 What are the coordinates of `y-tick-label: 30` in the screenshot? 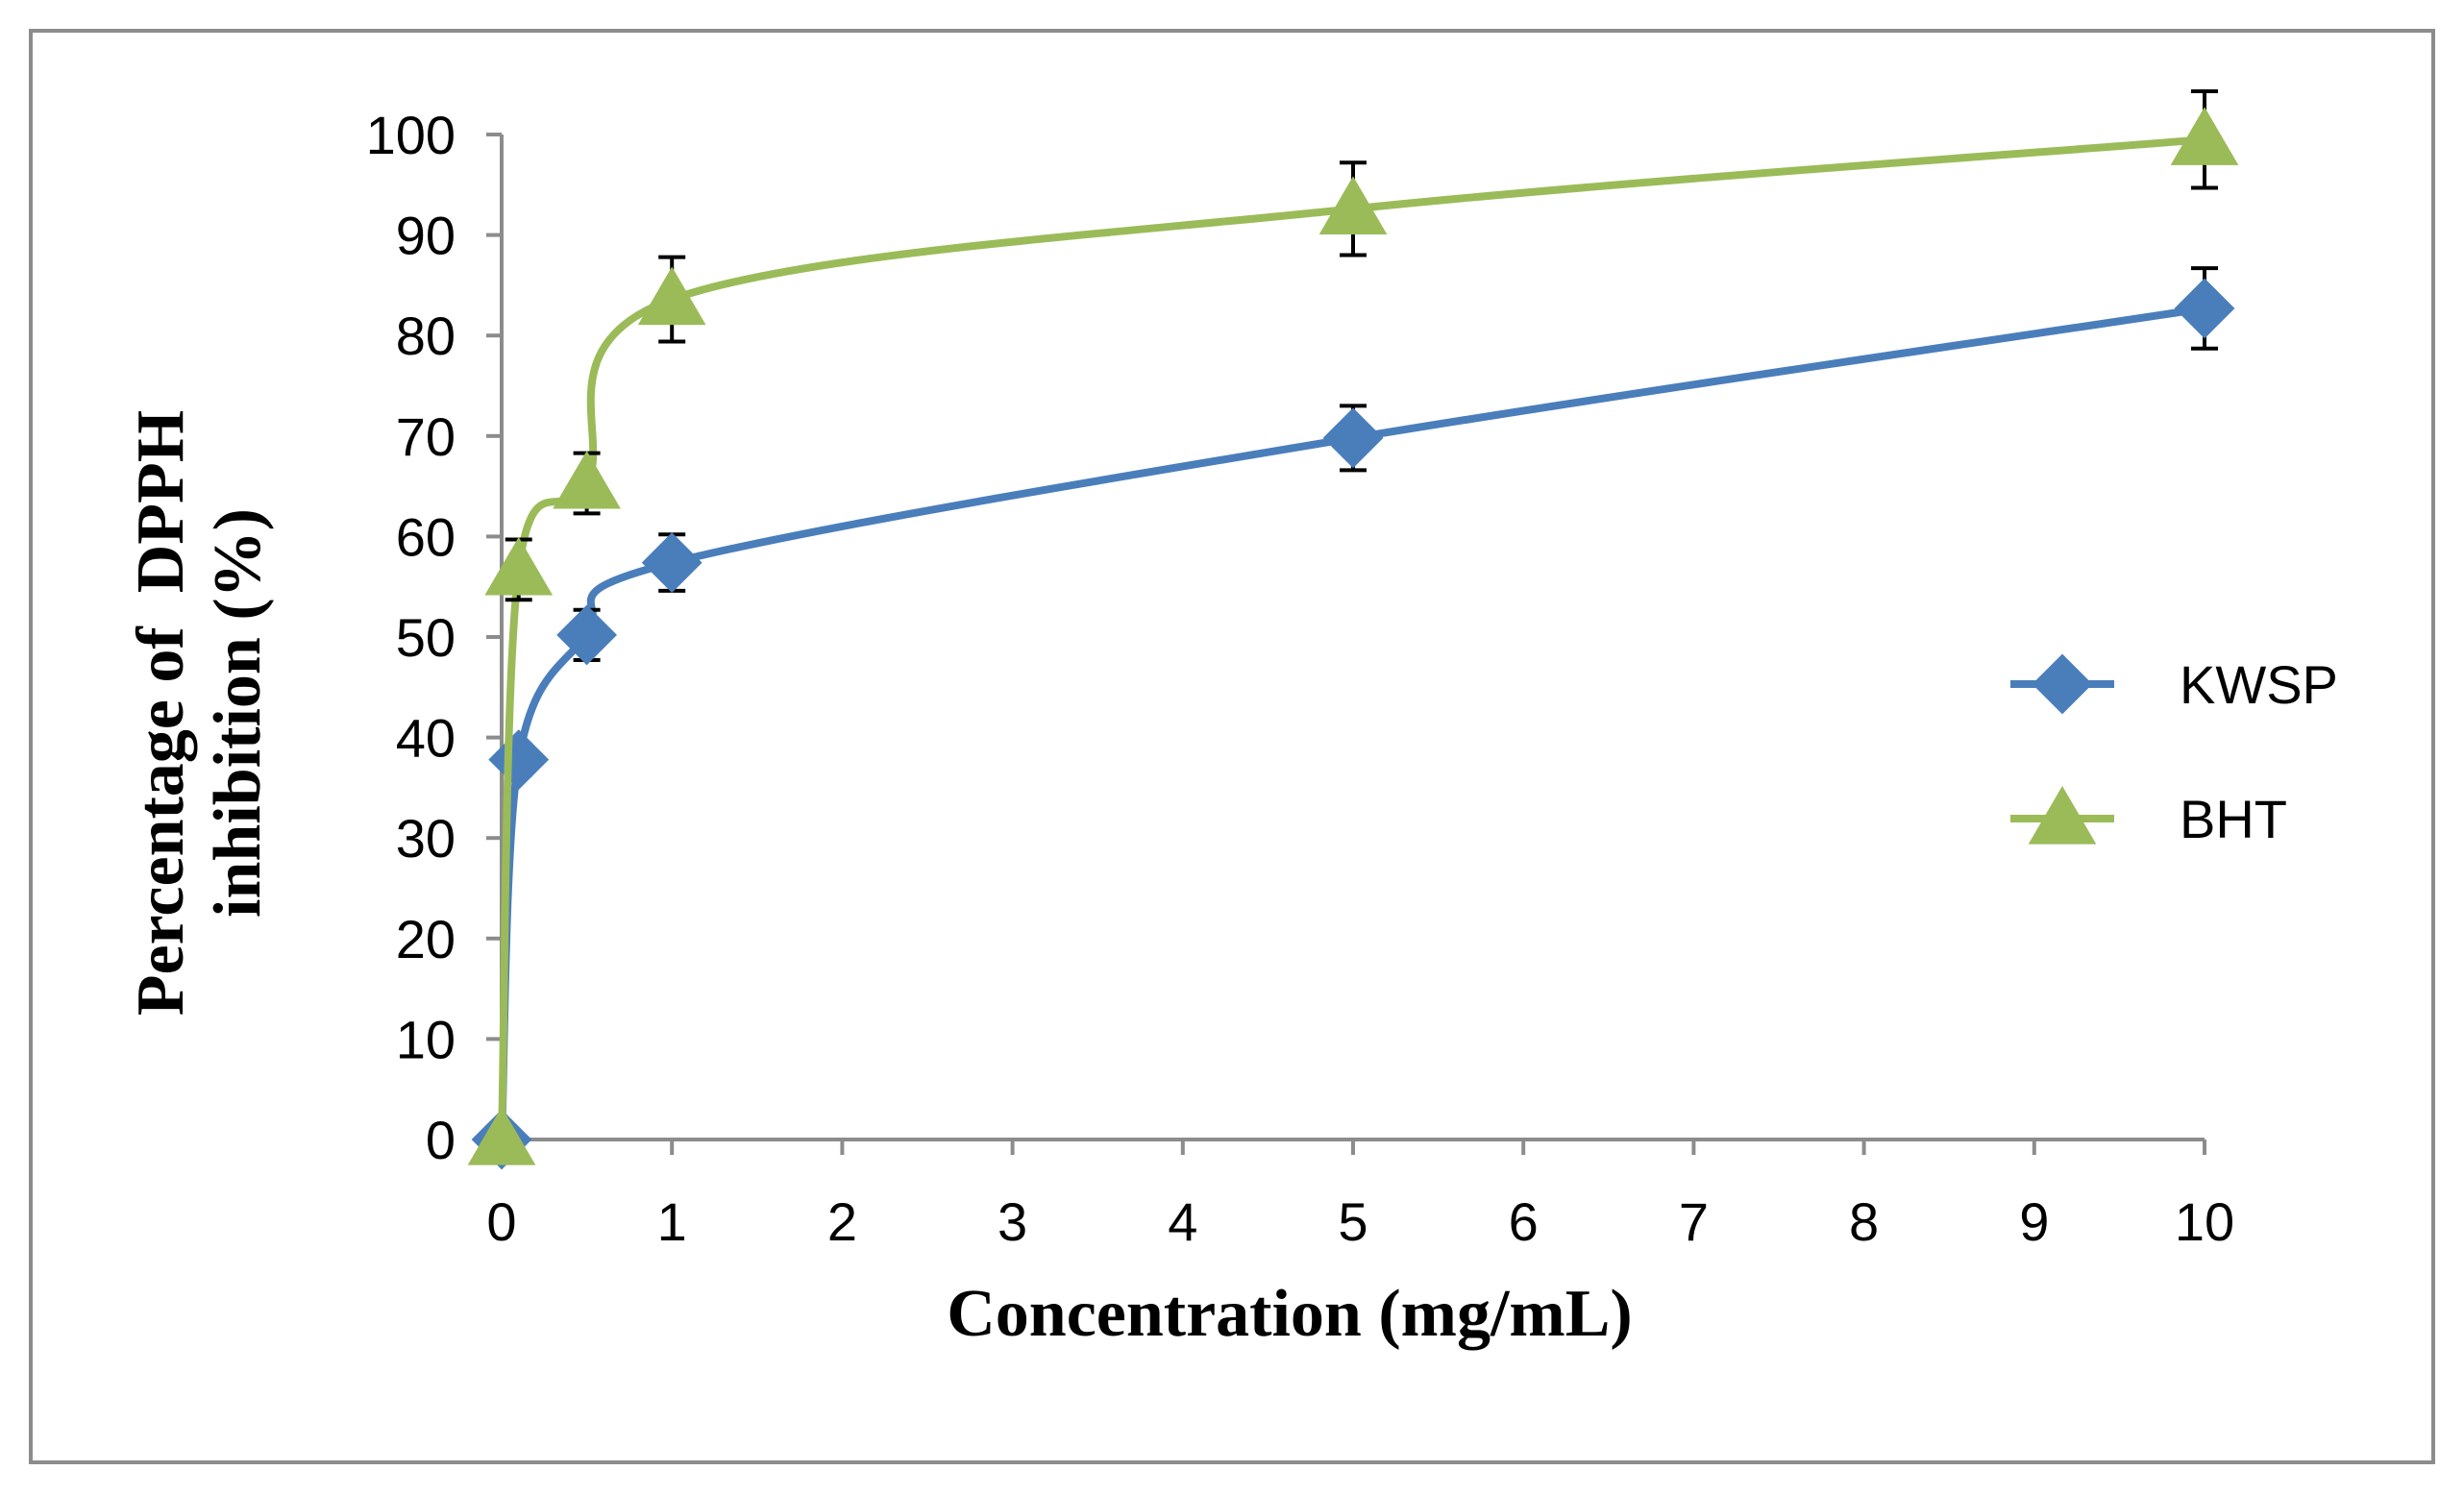 It's located at (426, 838).